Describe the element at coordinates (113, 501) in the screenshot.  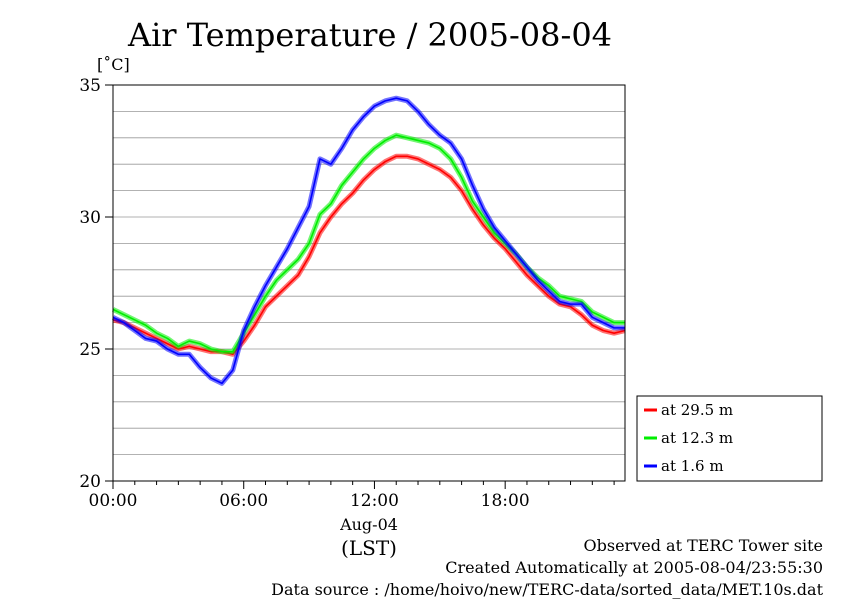
I see `x-tick-label: 00:00` at that location.